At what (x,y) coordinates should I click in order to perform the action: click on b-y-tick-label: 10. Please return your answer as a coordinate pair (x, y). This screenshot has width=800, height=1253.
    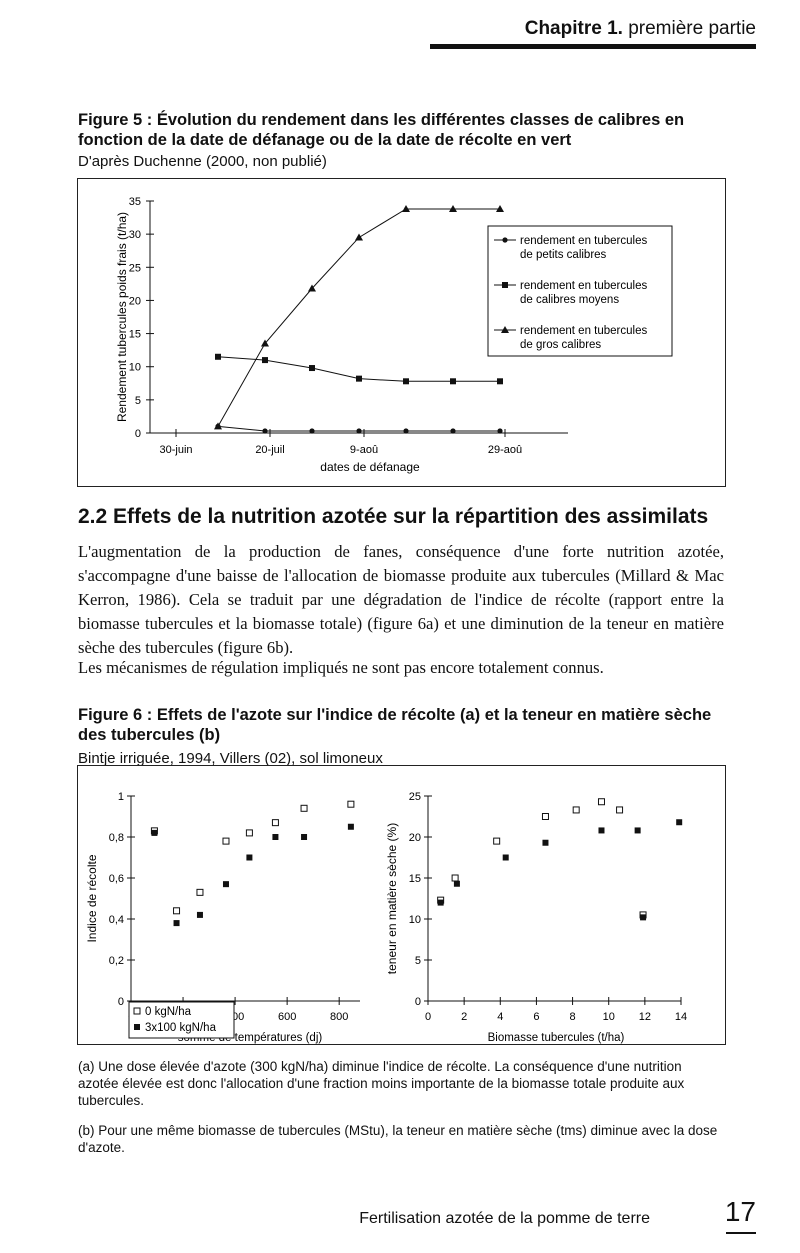
    Looking at the image, I should click on (415, 920).